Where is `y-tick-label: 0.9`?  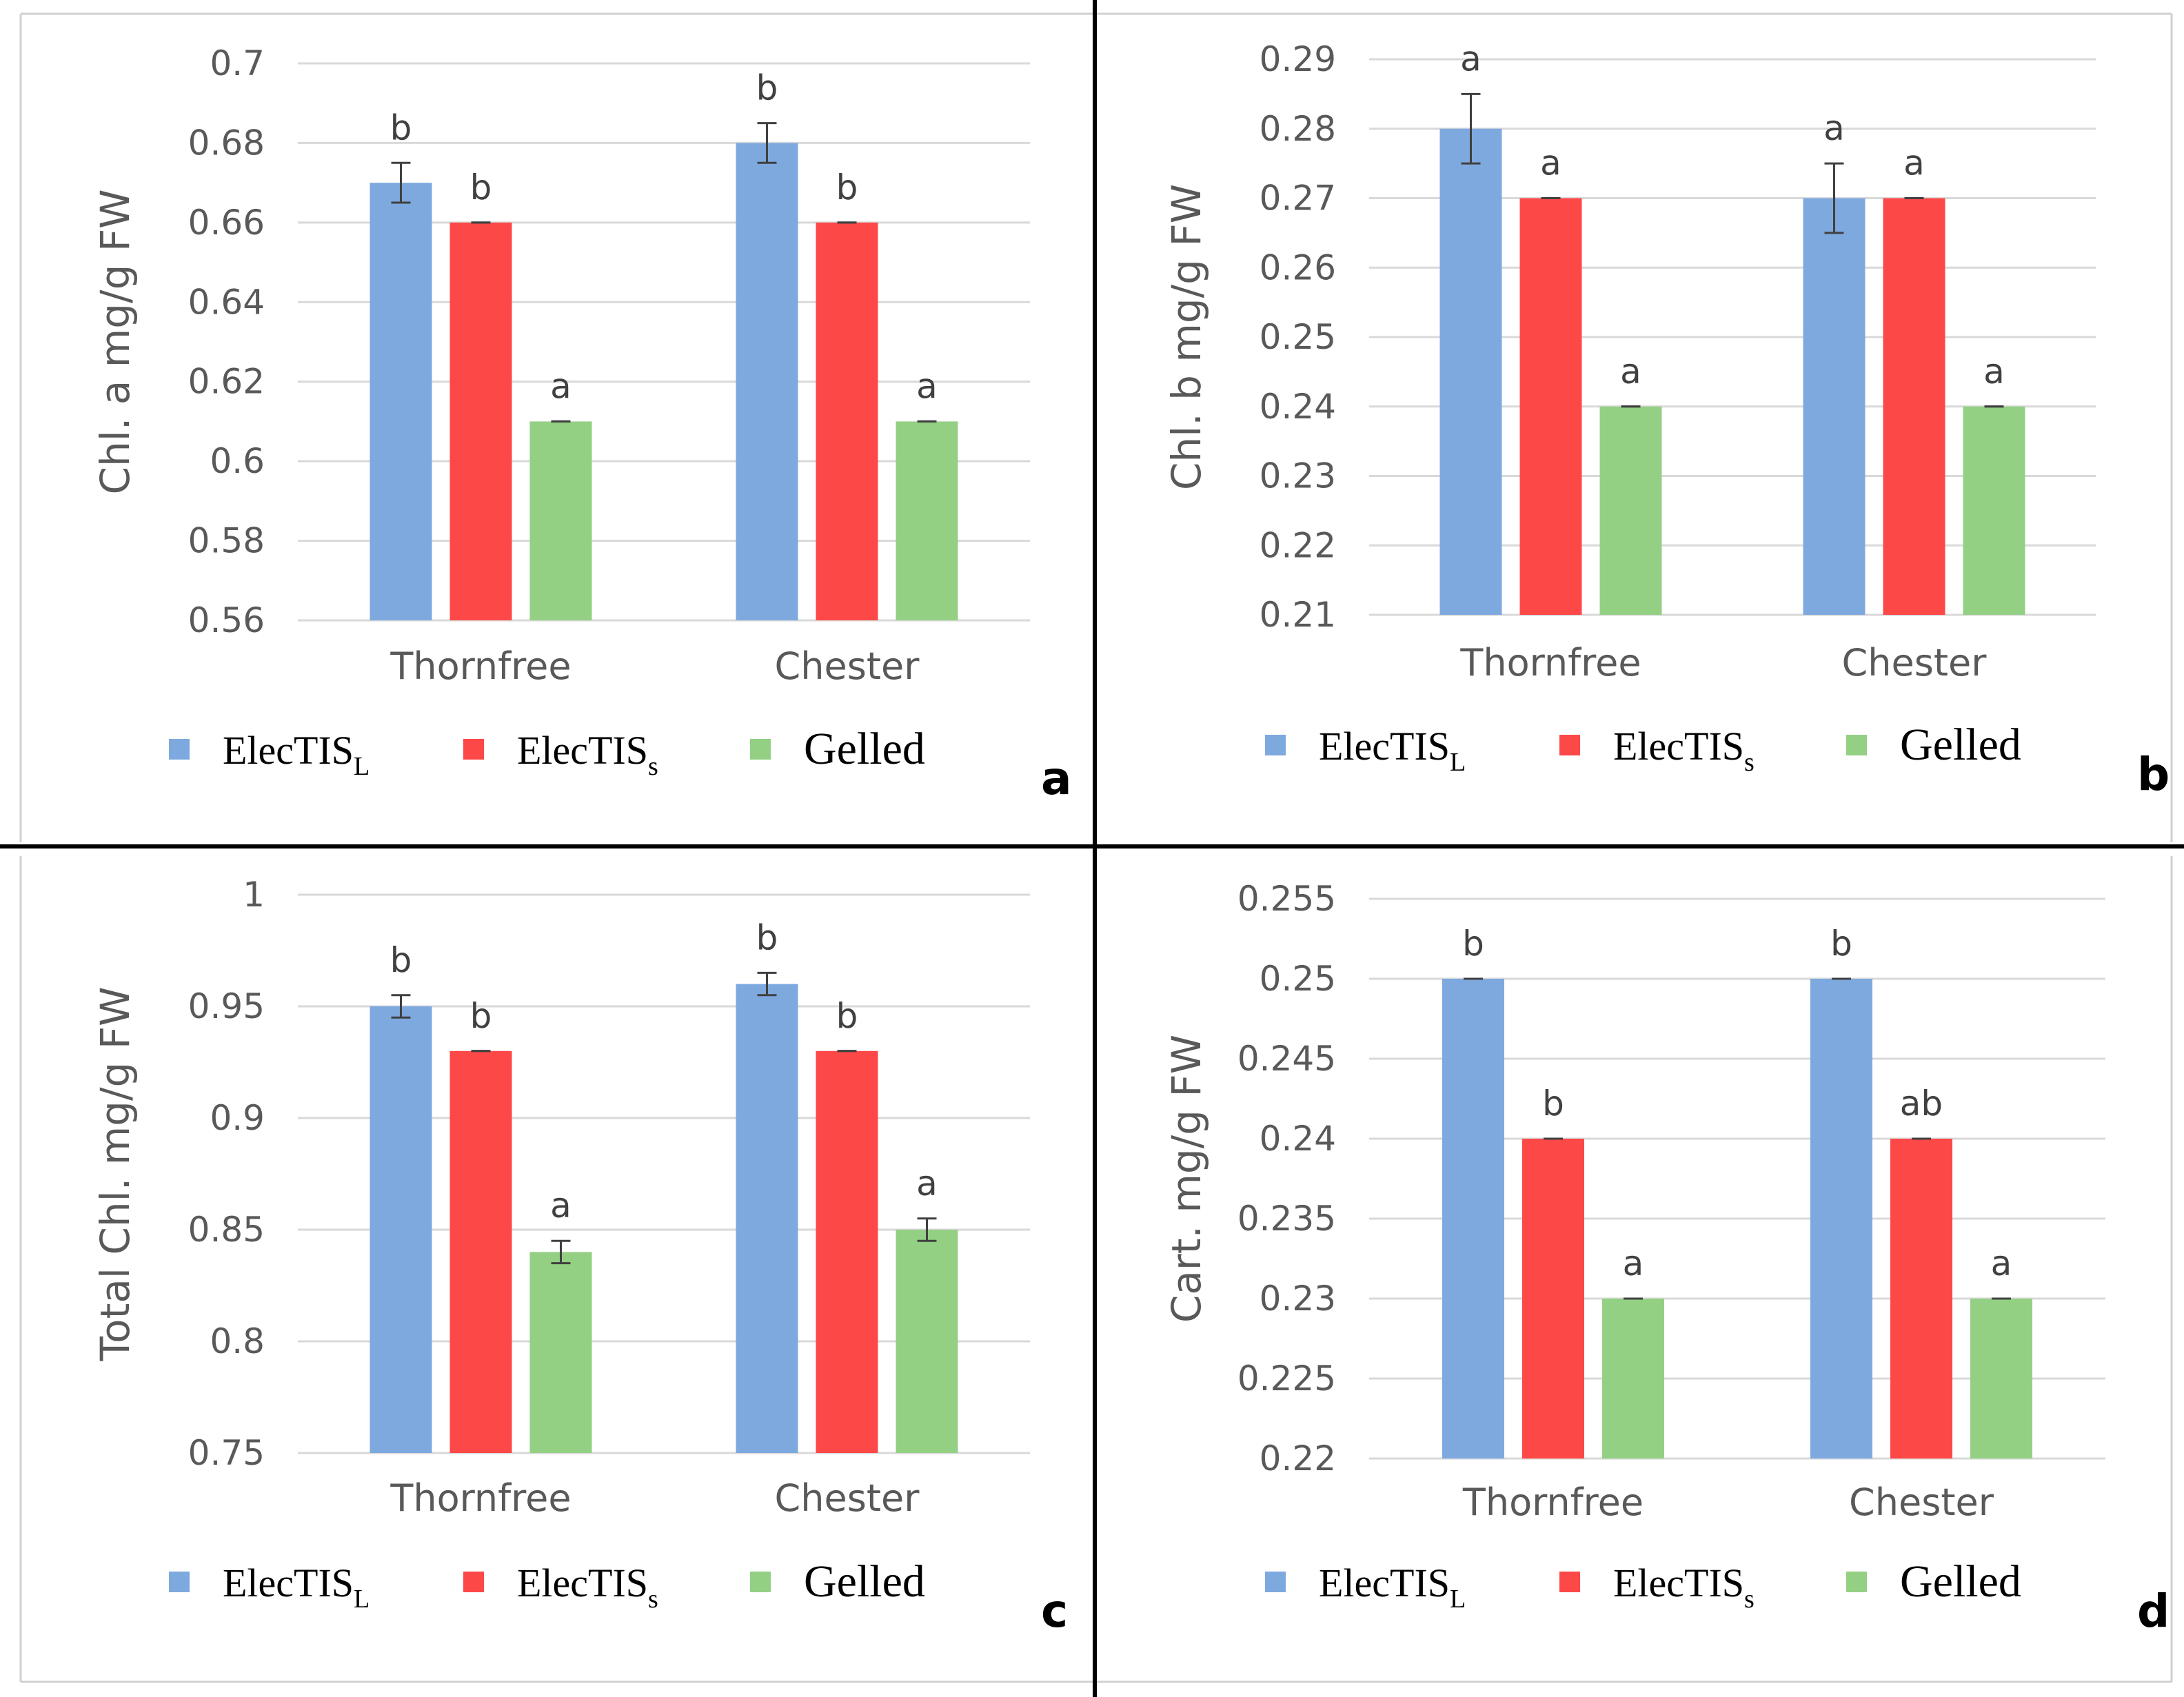 y-tick-label: 0.9 is located at coordinates (237, 1118).